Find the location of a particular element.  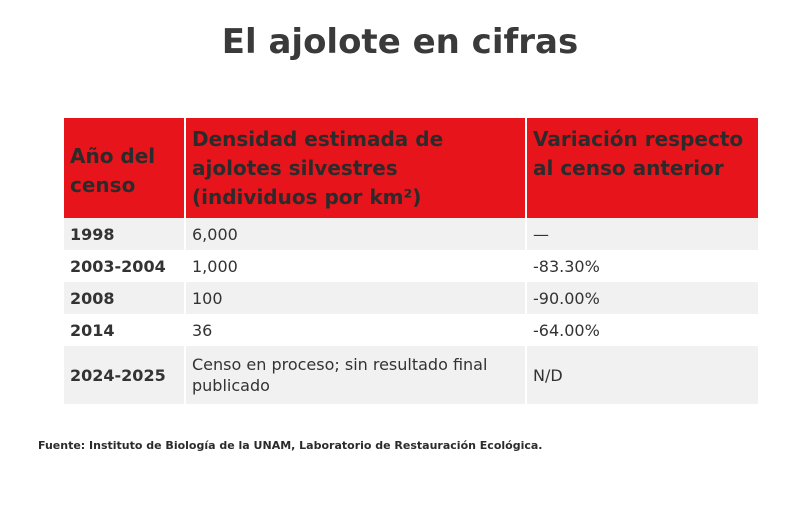

density-cell: 6,000 is located at coordinates (355, 234).